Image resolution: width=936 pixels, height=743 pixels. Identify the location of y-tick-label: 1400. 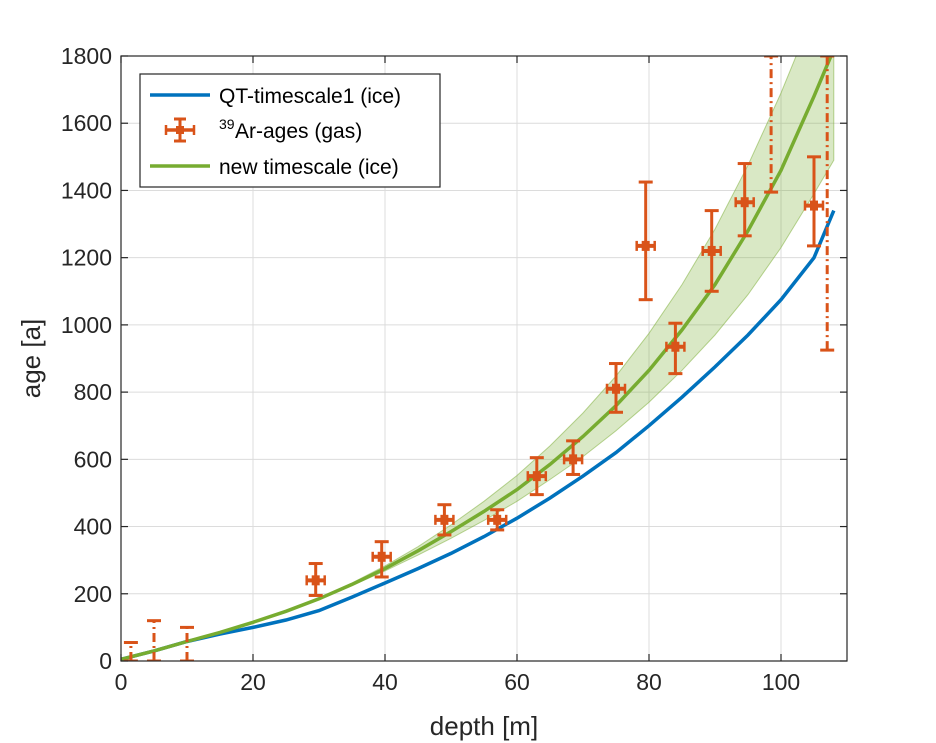
(86, 190).